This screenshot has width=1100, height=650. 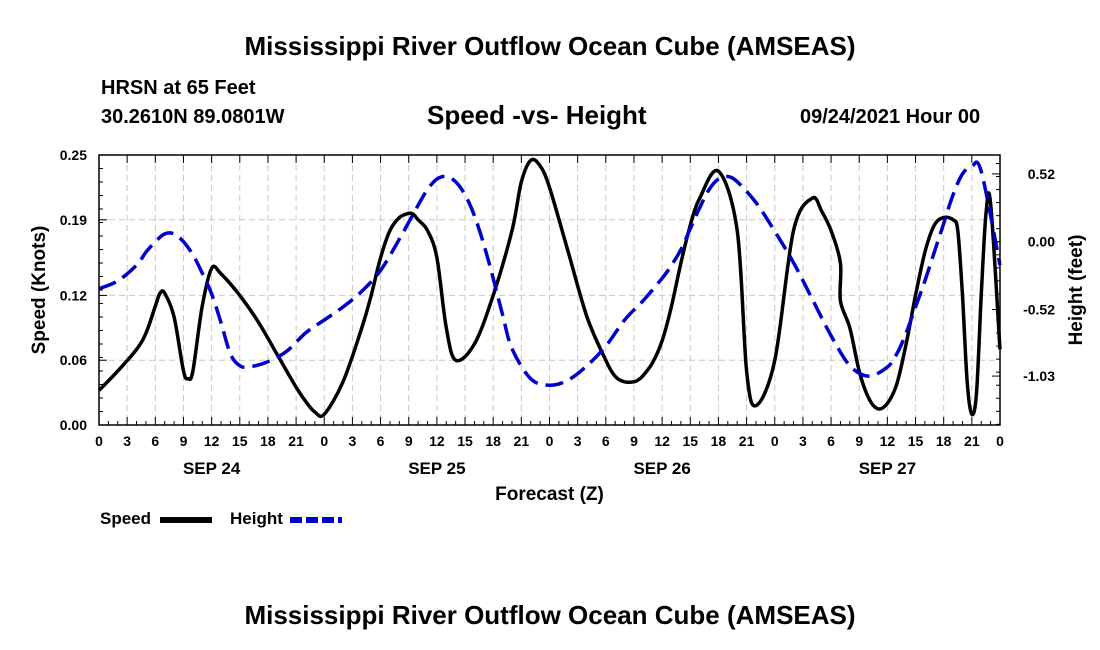 What do you see at coordinates (73, 425) in the screenshot?
I see `y-tick-label: 0.00` at bounding box center [73, 425].